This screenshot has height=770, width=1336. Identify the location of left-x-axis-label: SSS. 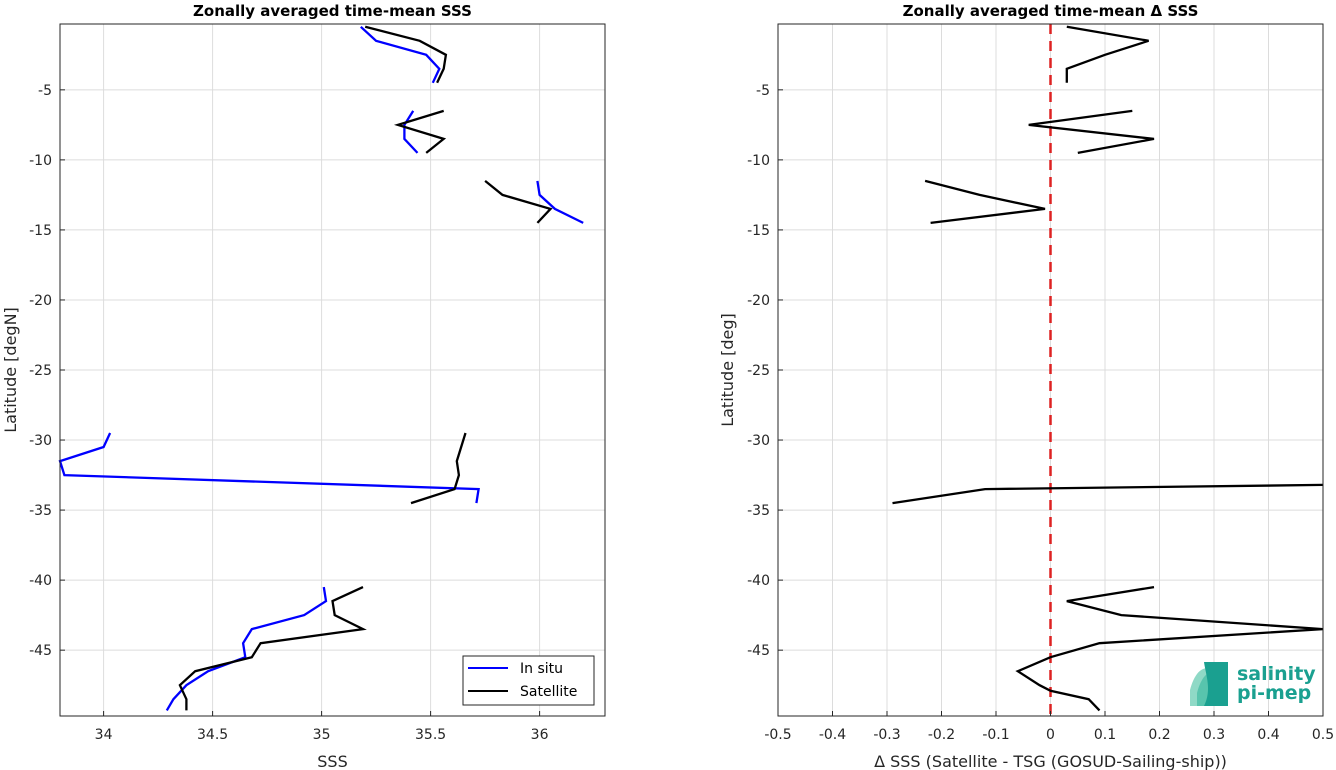
(332, 761).